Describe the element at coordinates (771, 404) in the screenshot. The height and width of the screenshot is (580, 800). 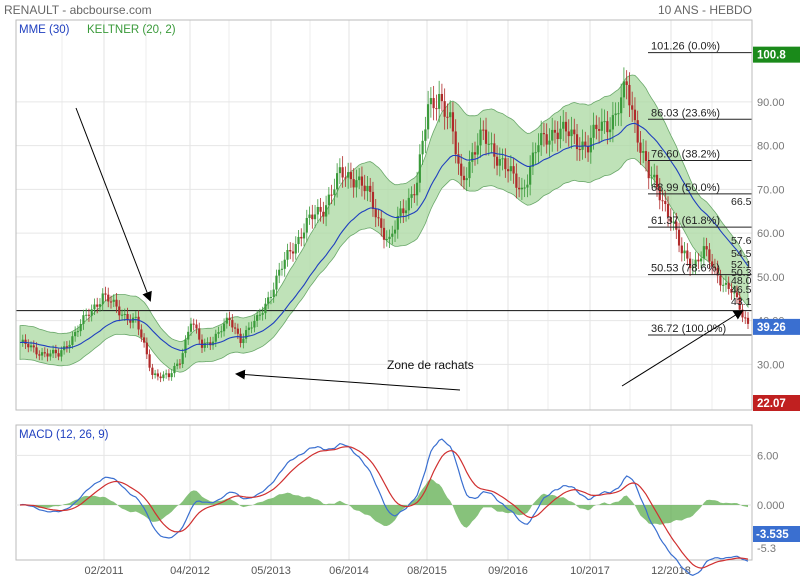
I see `price-tag-bottom: 22.07` at that location.